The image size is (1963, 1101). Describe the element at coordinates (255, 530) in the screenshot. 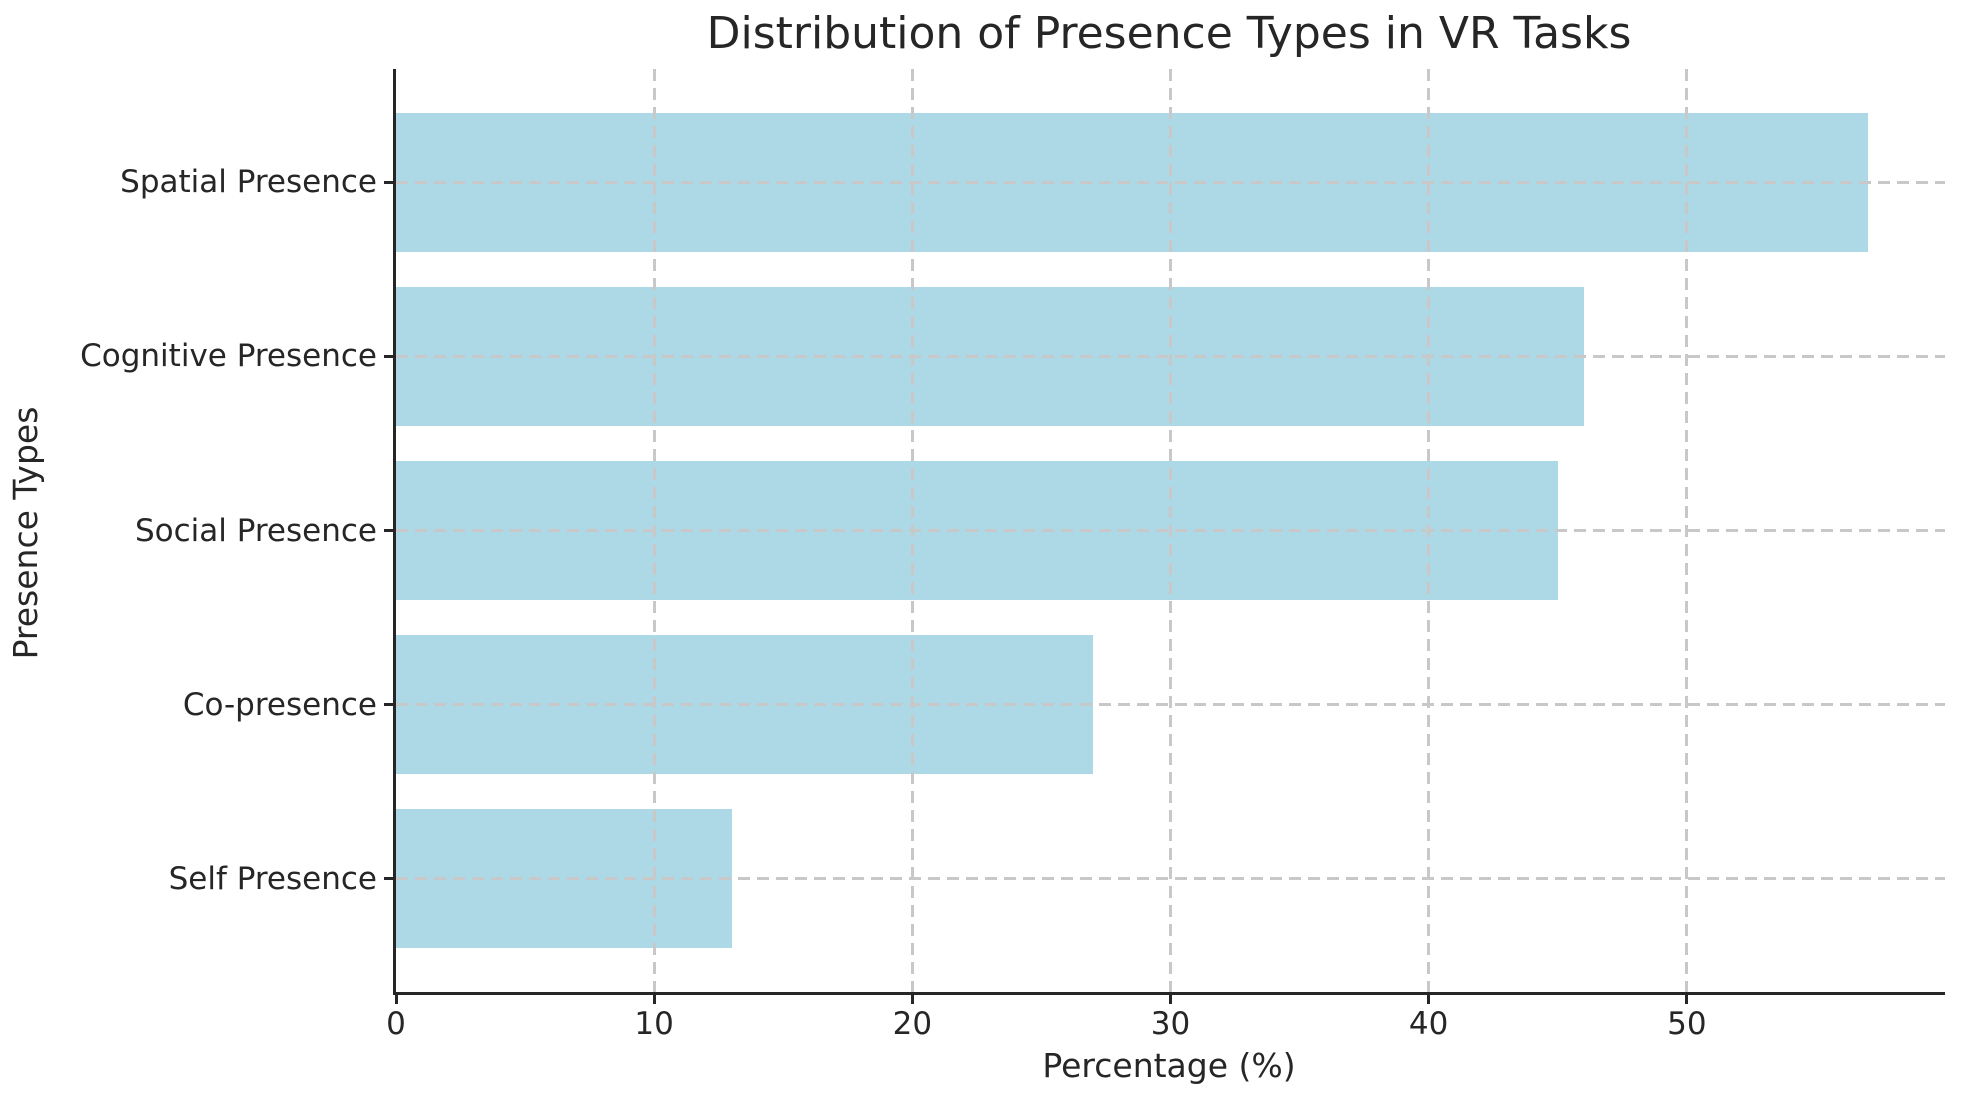

I see `y-tick-label: Social Presence` at that location.